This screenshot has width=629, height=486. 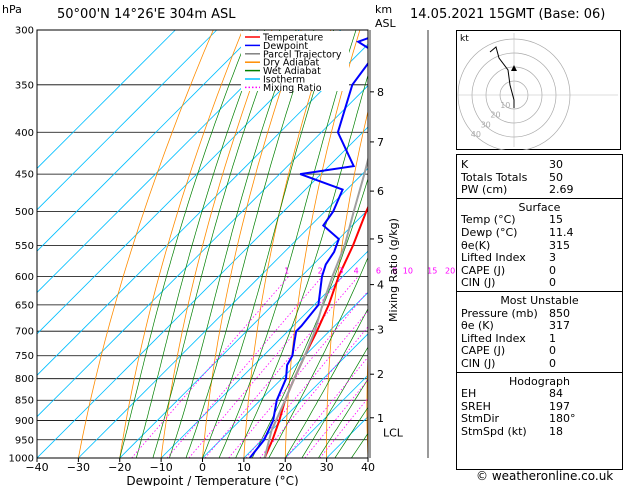 I want to click on surface-row-value: 3, so click(x=552, y=258).